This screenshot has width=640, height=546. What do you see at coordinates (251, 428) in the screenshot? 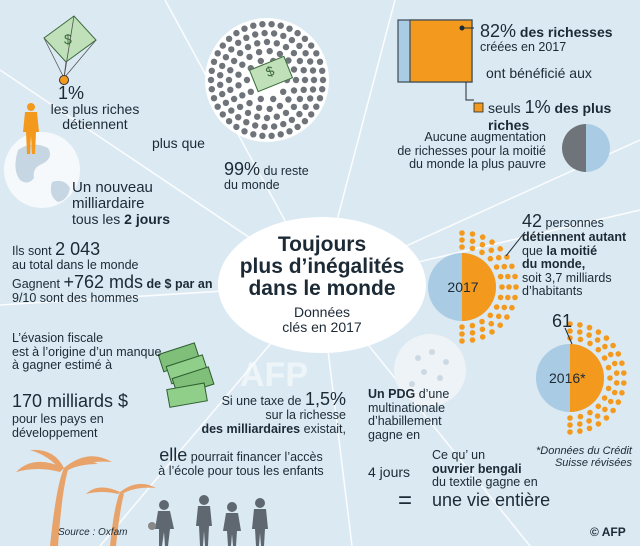
I see `tax-milliardaires: des milliardaires` at bounding box center [251, 428].